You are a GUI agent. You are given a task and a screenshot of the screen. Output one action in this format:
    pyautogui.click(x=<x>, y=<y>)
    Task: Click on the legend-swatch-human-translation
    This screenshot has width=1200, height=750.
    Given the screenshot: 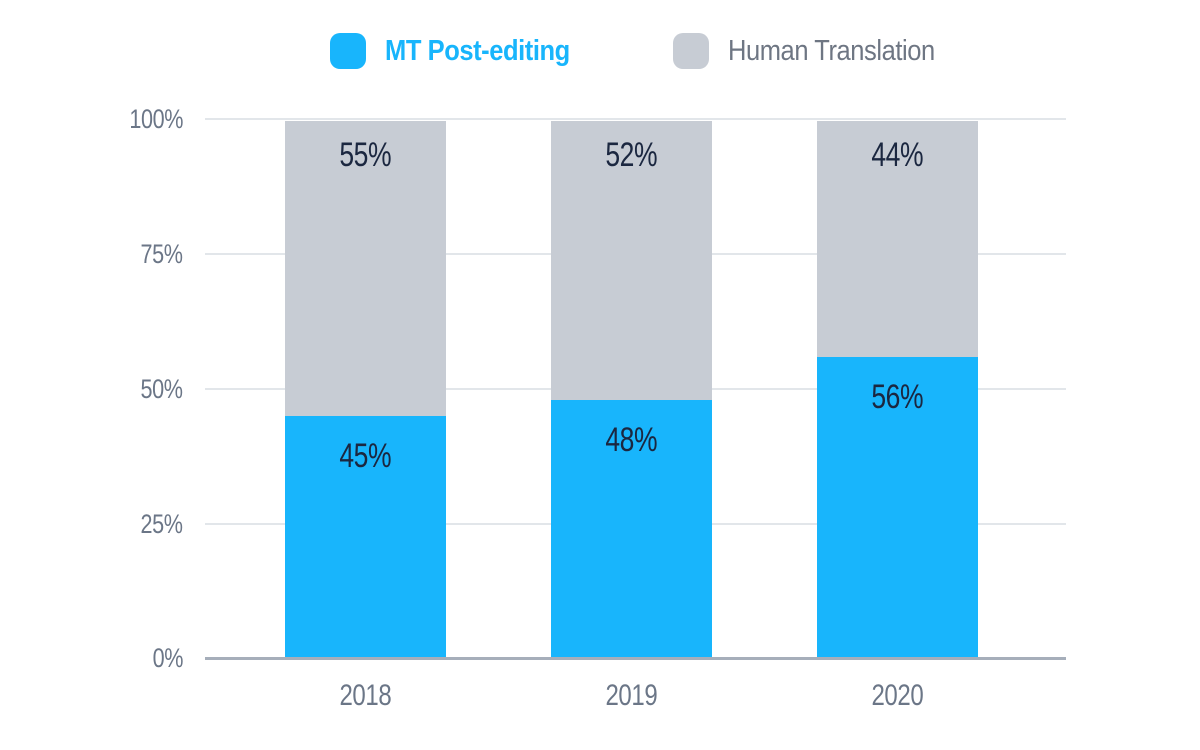 What is the action you would take?
    pyautogui.click(x=691, y=51)
    